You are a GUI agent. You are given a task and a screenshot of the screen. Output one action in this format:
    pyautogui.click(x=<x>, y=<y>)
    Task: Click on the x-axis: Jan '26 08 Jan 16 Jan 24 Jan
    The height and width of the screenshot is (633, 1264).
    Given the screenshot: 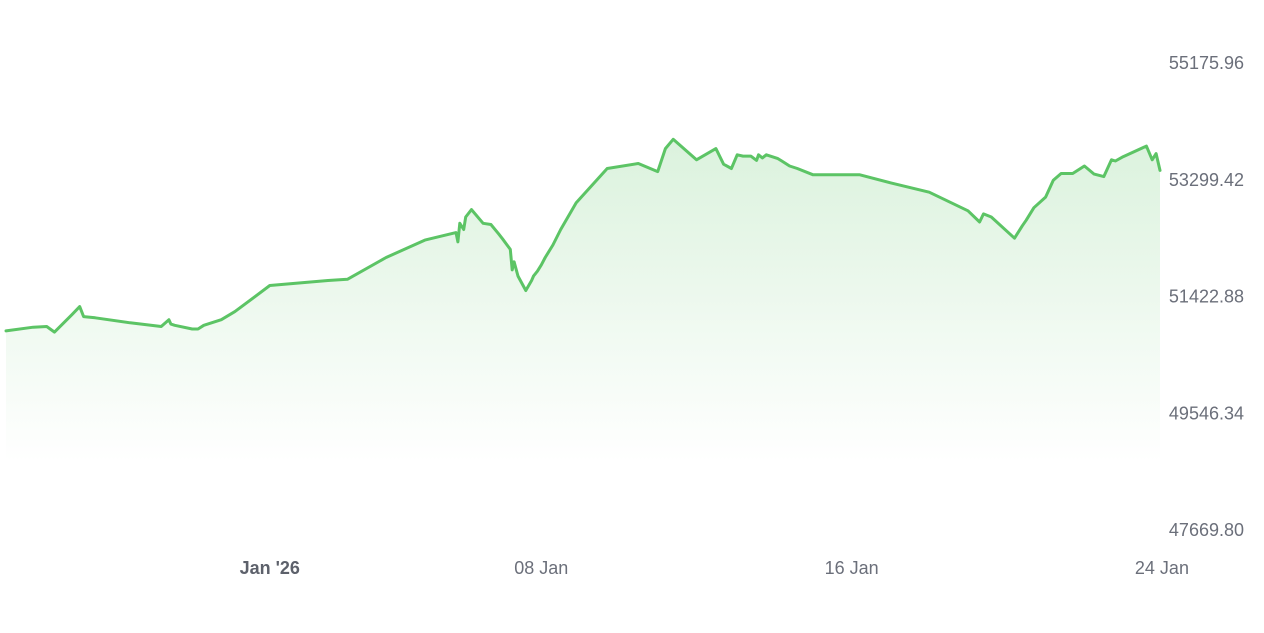 What is the action you would take?
    pyautogui.click(x=714, y=568)
    